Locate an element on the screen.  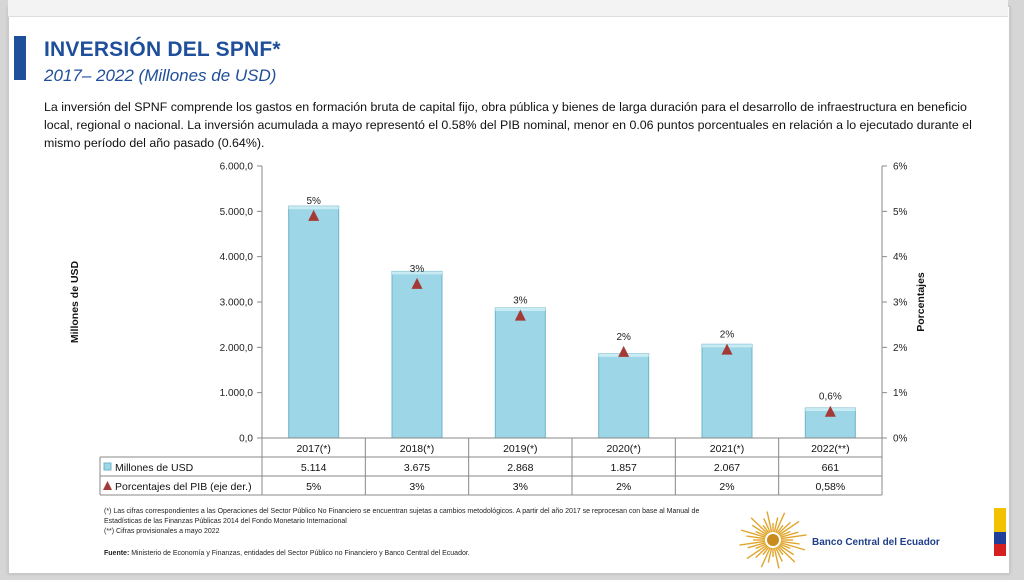
y-tick-label: 0,0 is located at coordinates (246, 439).